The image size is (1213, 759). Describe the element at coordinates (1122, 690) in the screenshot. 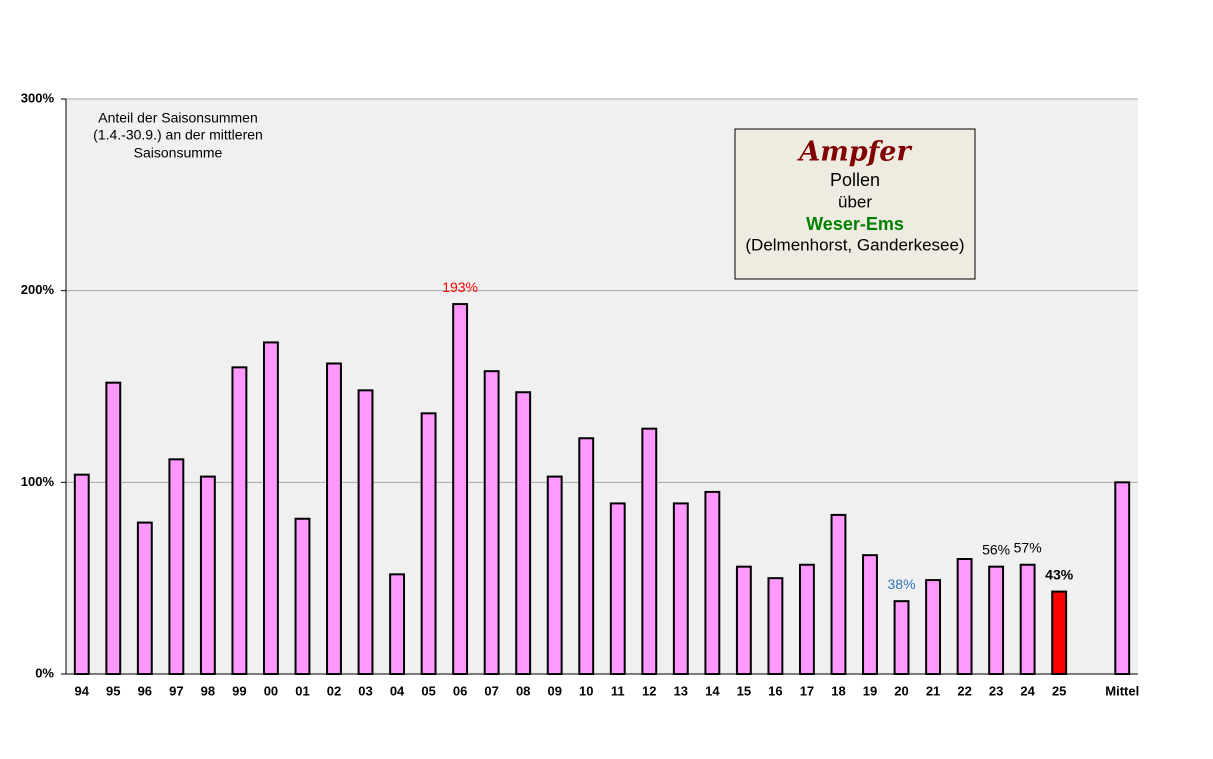

I see `x-tick-label: Mittel` at that location.